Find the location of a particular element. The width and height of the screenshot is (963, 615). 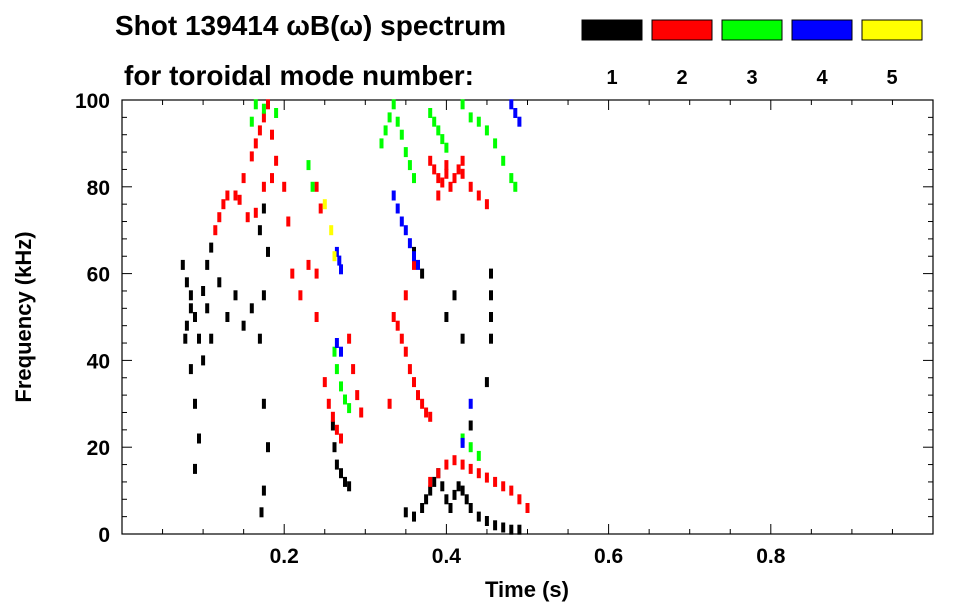

legend-label-4: 4 is located at coordinates (822, 78).